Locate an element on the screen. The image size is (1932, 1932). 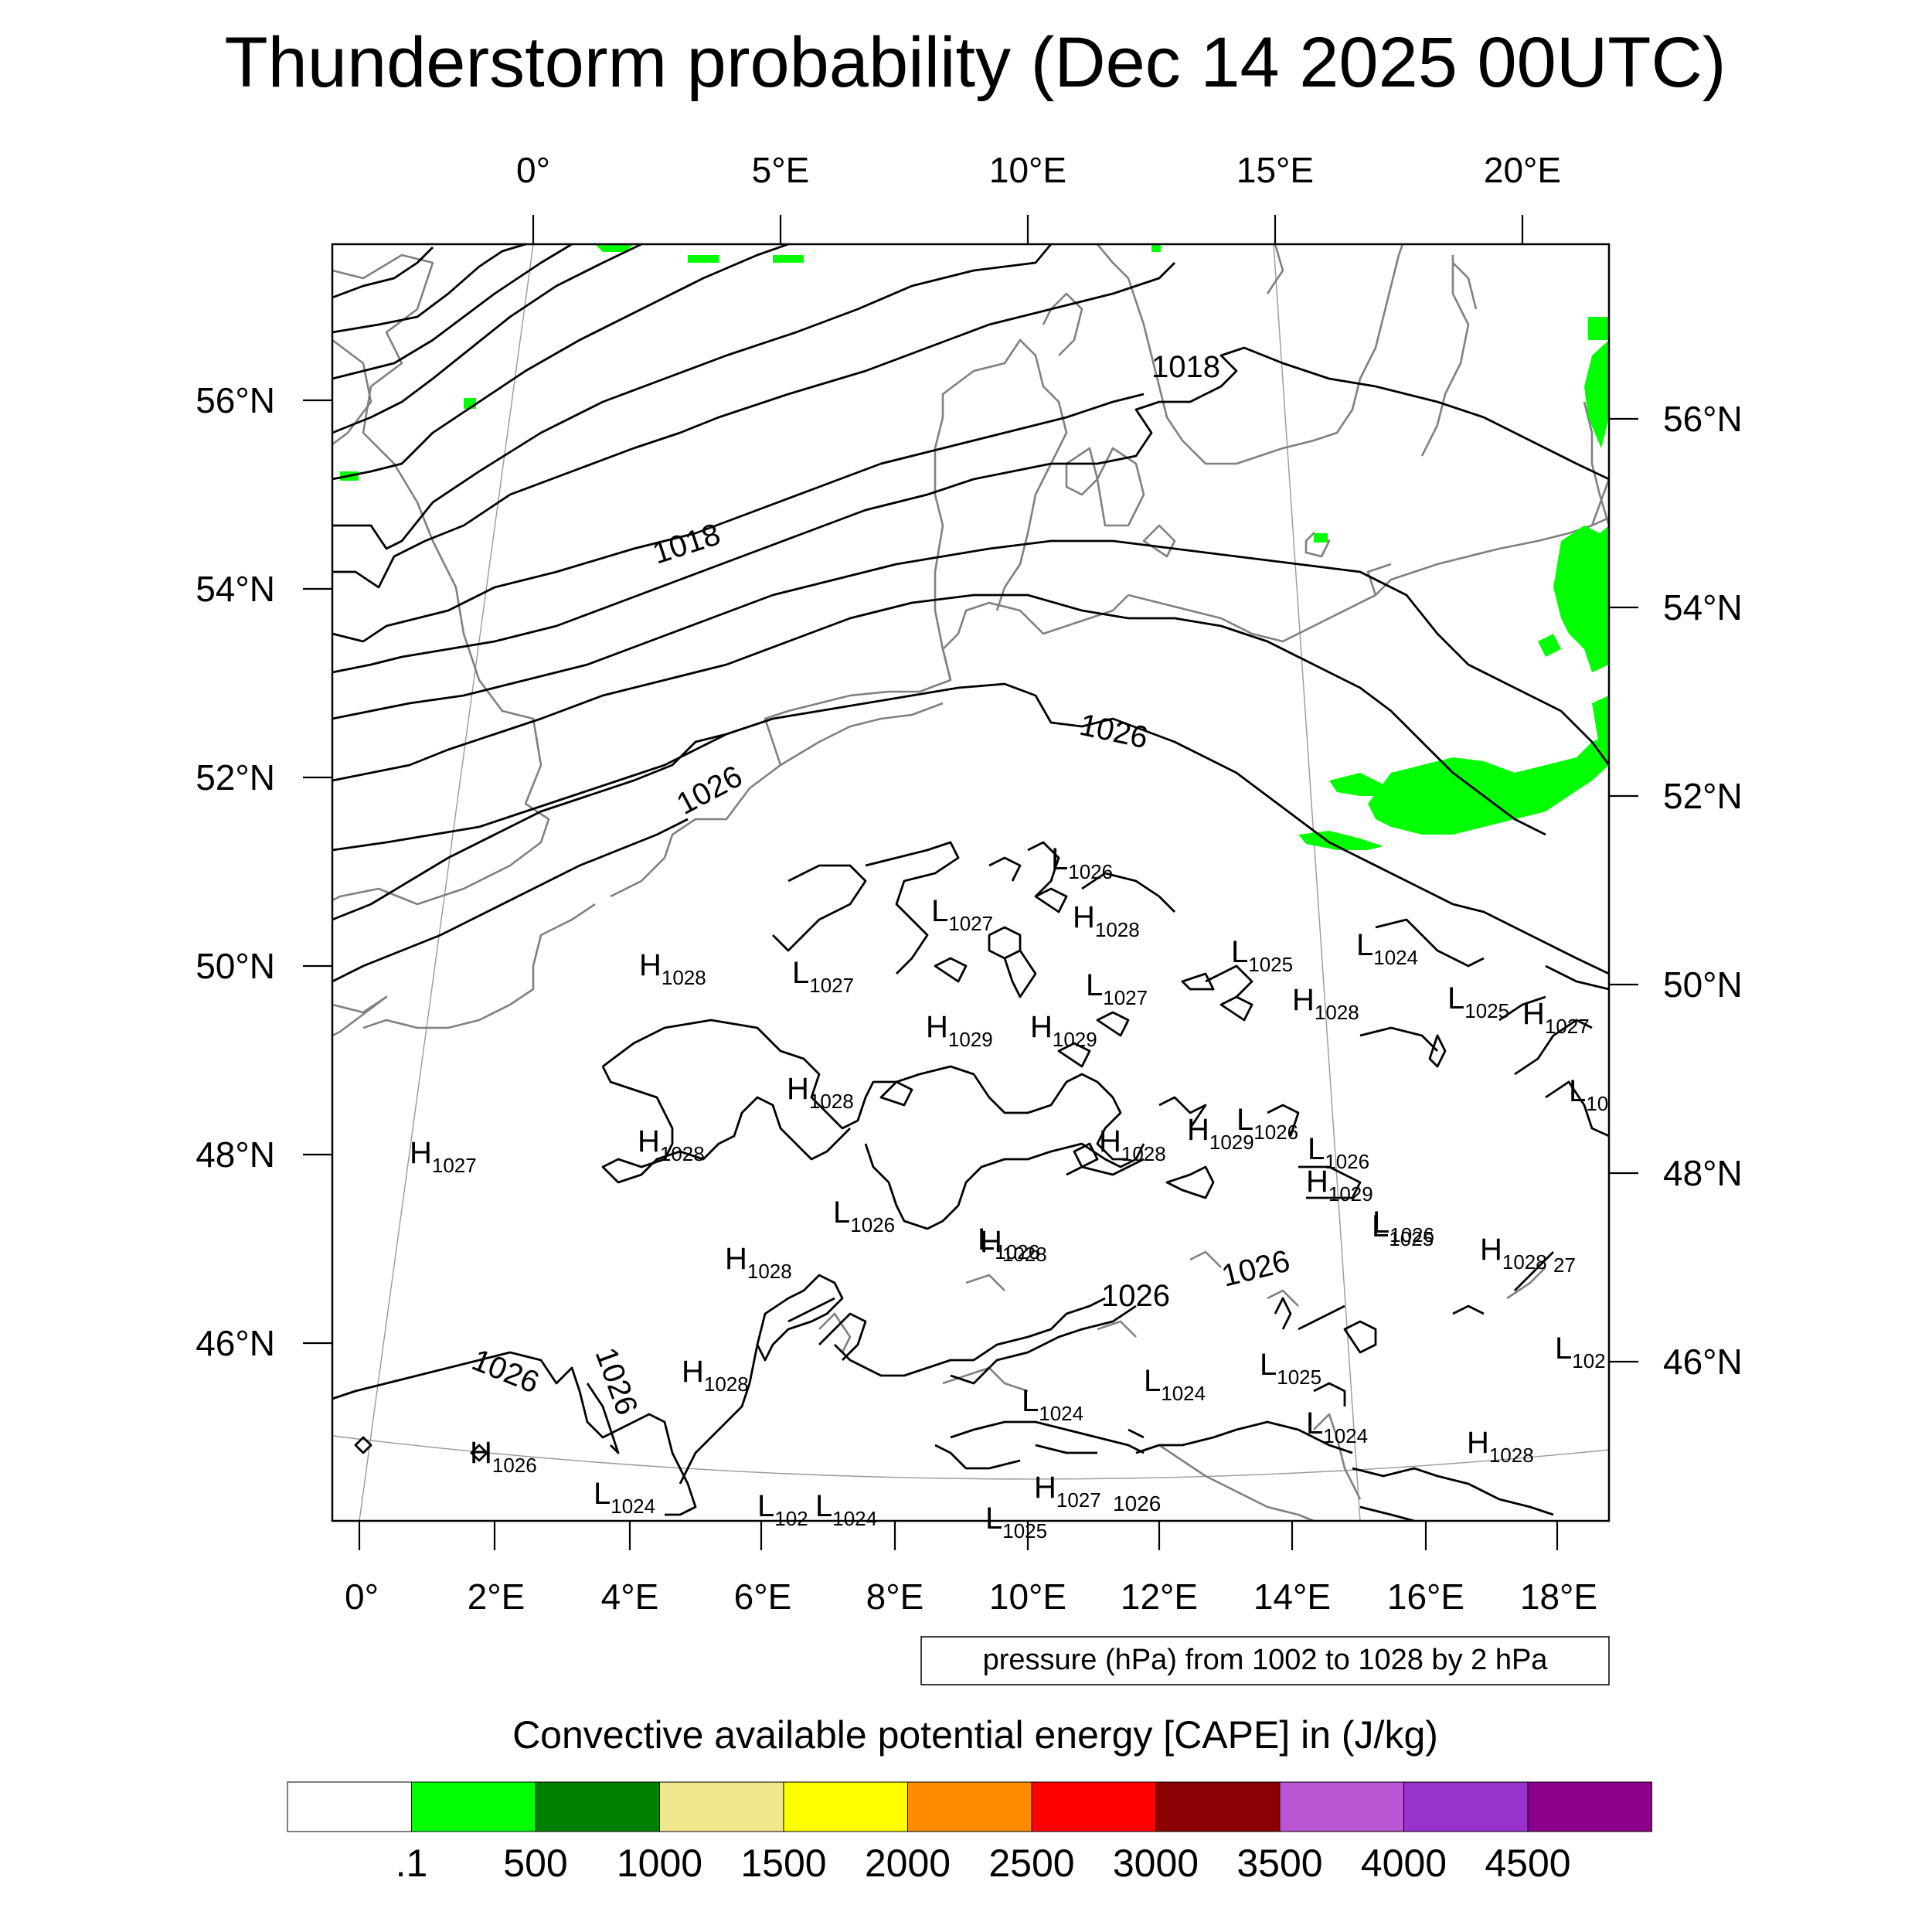
left-lat-label: 46°N is located at coordinates (236, 1343).